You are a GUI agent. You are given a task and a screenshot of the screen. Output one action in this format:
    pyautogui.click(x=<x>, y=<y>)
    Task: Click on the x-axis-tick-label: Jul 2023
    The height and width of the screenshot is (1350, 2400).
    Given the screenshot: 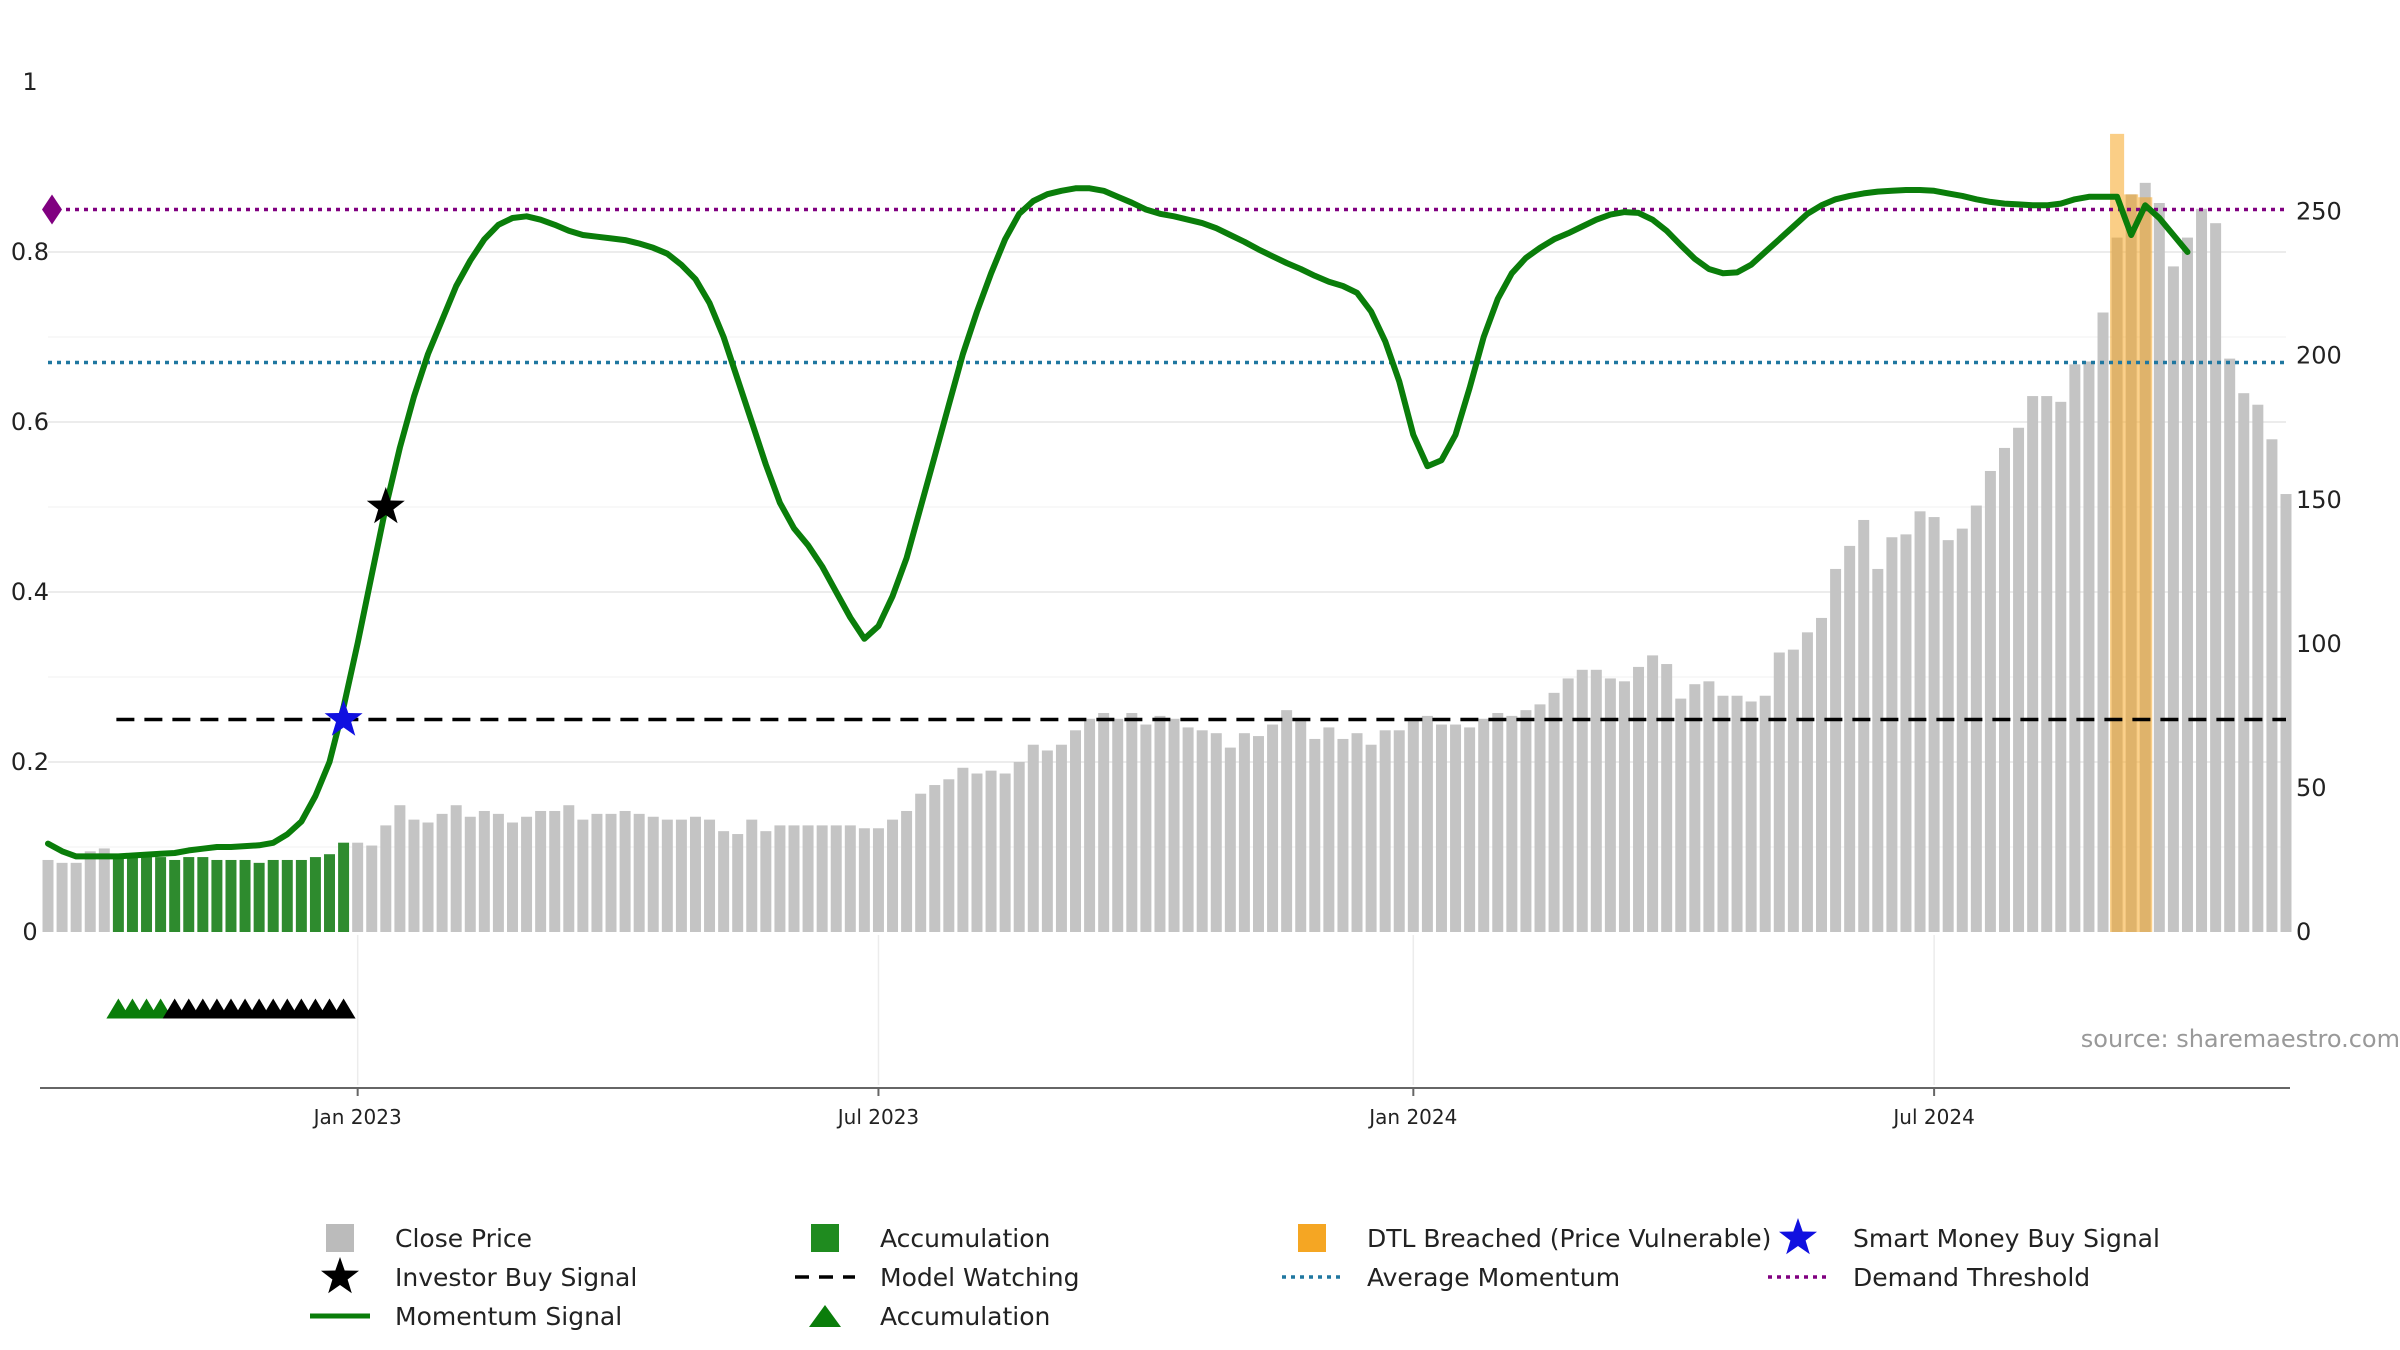 What is the action you would take?
    pyautogui.click(x=877, y=1117)
    